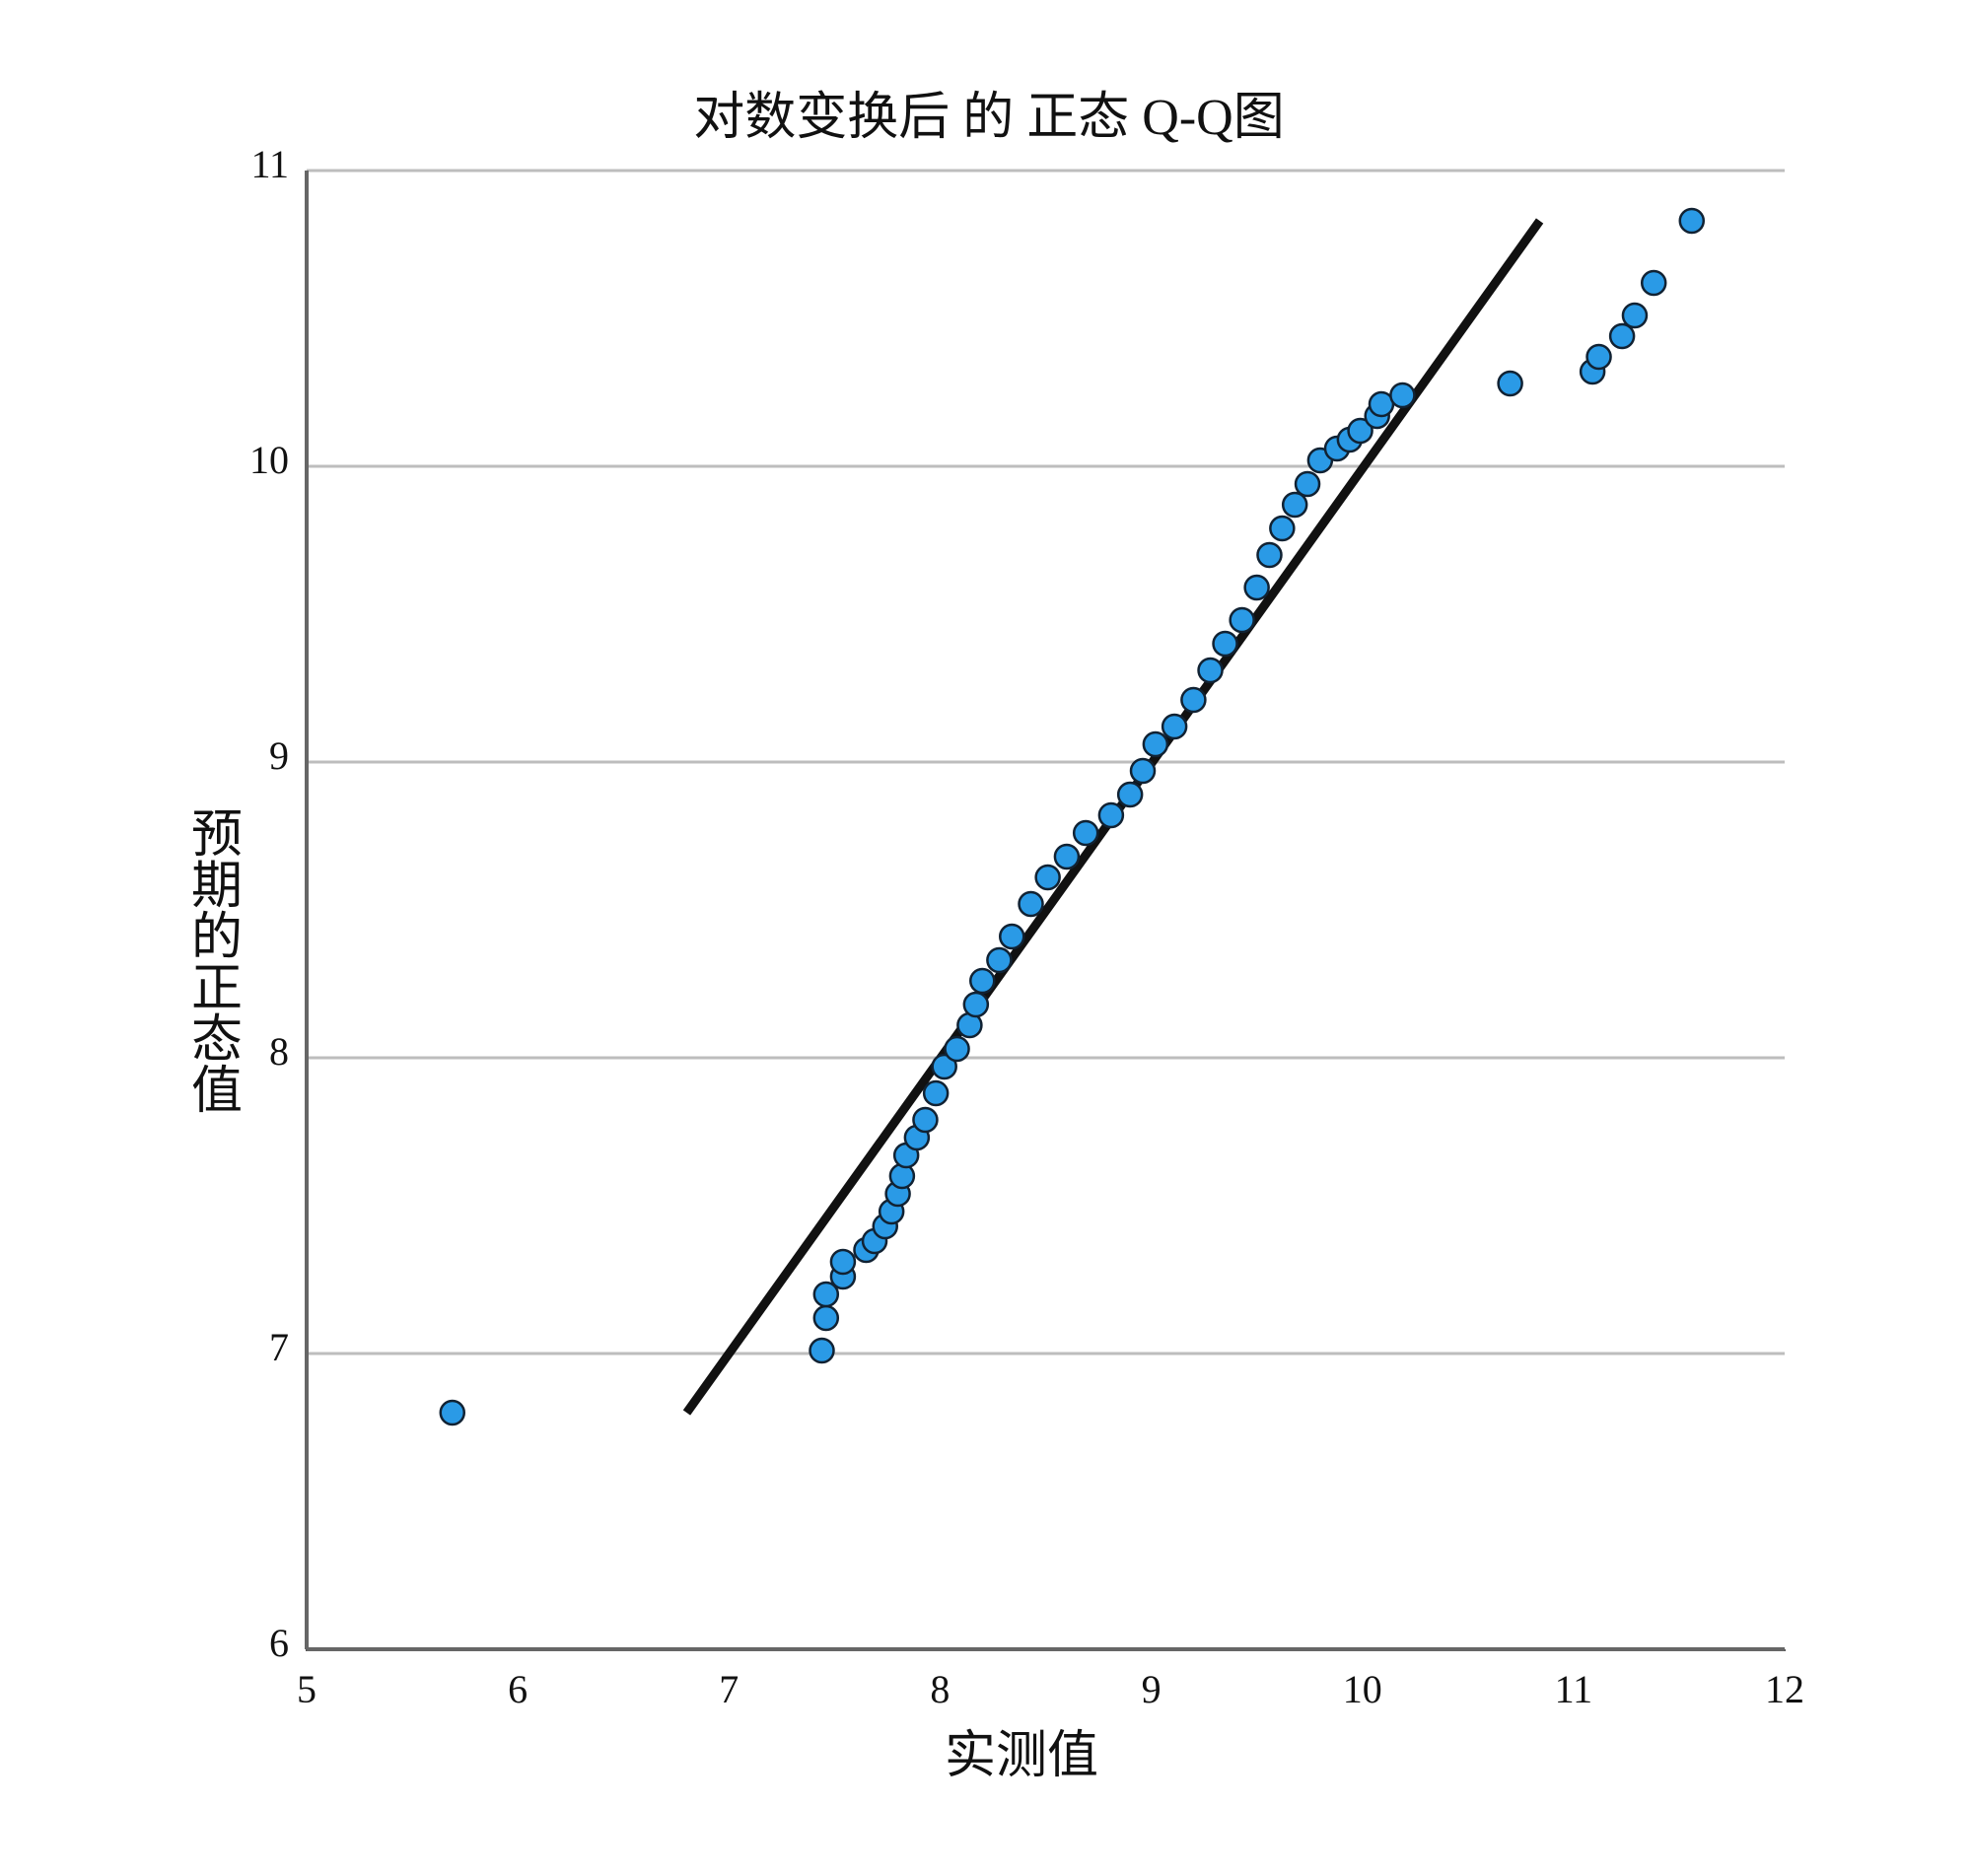 This screenshot has width=1972, height=1876. What do you see at coordinates (729, 1689) in the screenshot?
I see `x-tick-label: 7` at bounding box center [729, 1689].